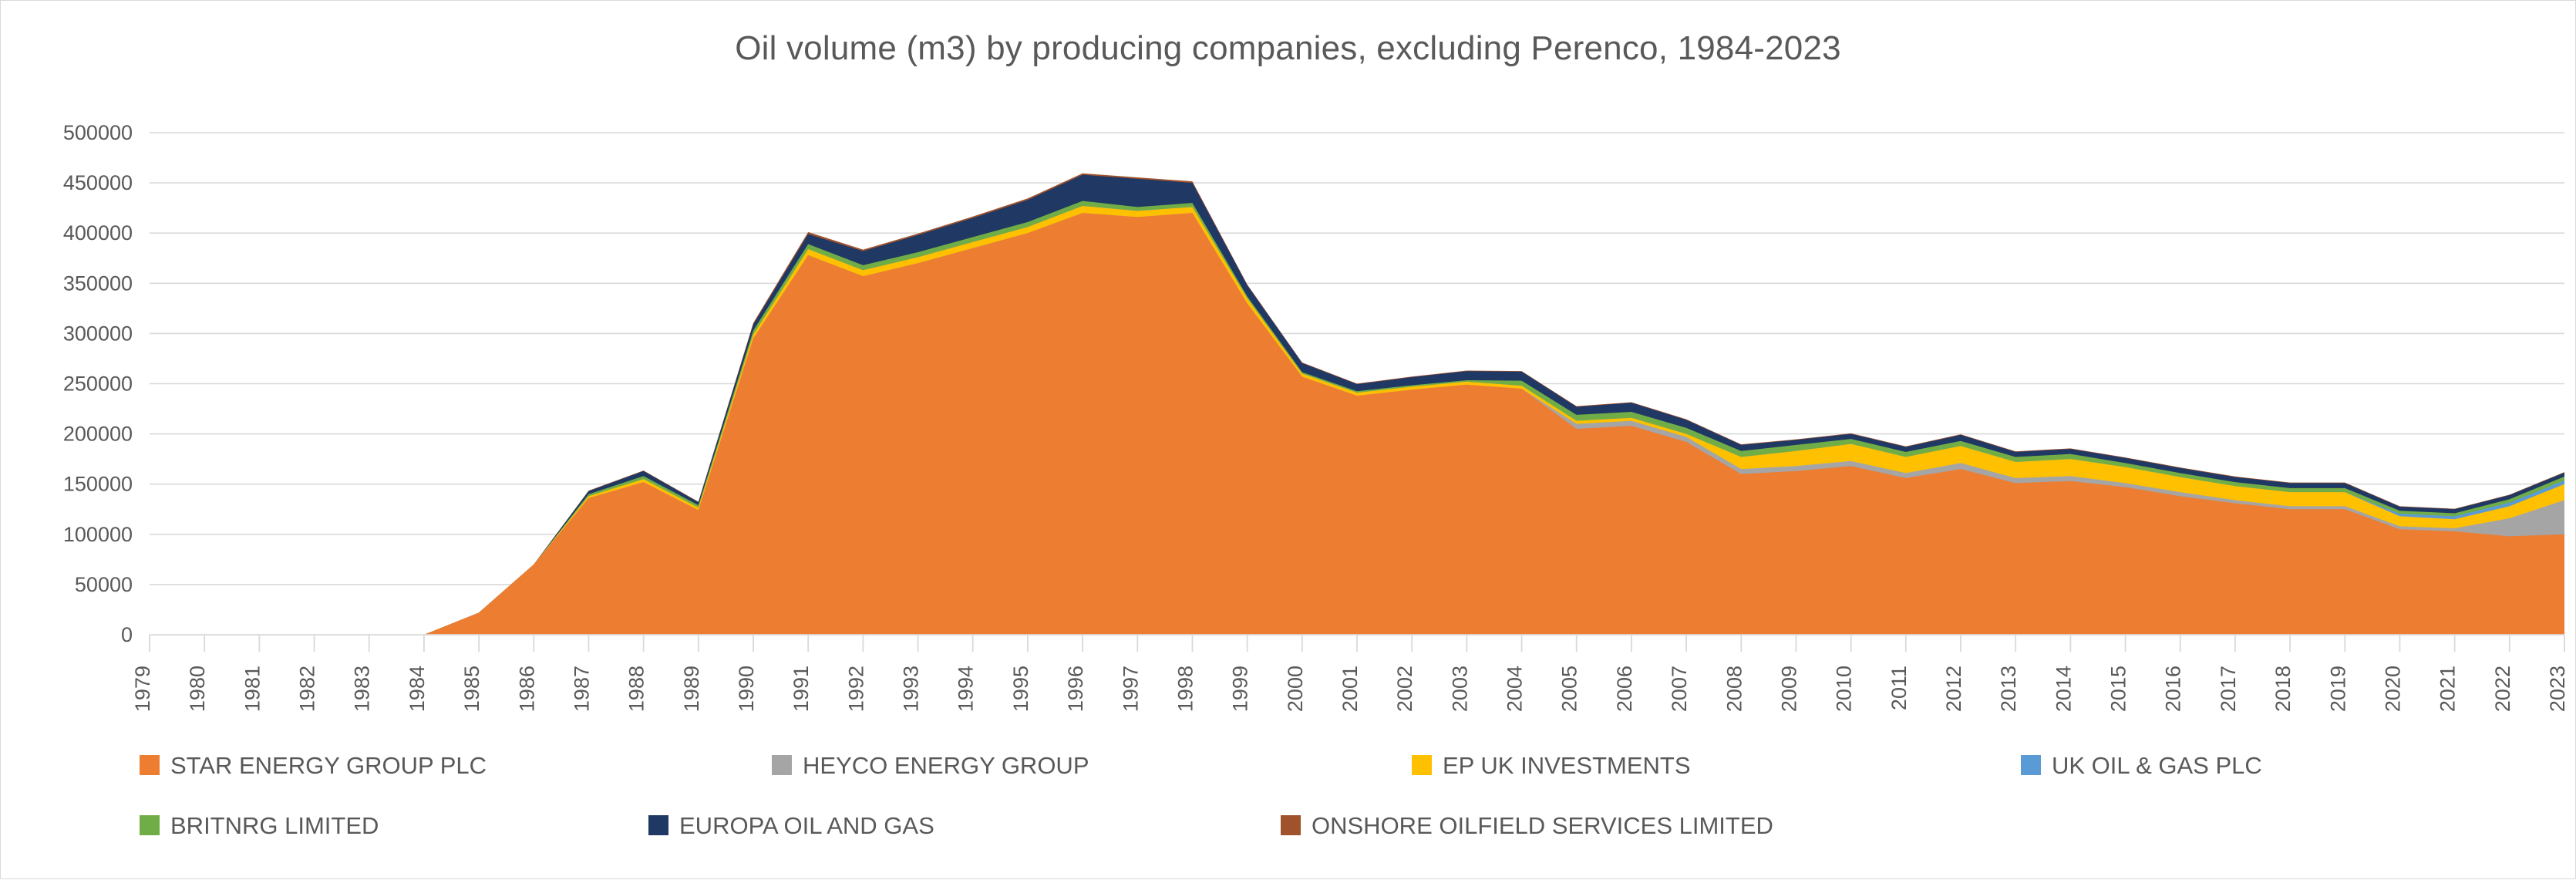 The width and height of the screenshot is (2576, 880). Describe the element at coordinates (1567, 765) in the screenshot. I see `legend-item-label: EP UK INVESTMENTS` at that location.